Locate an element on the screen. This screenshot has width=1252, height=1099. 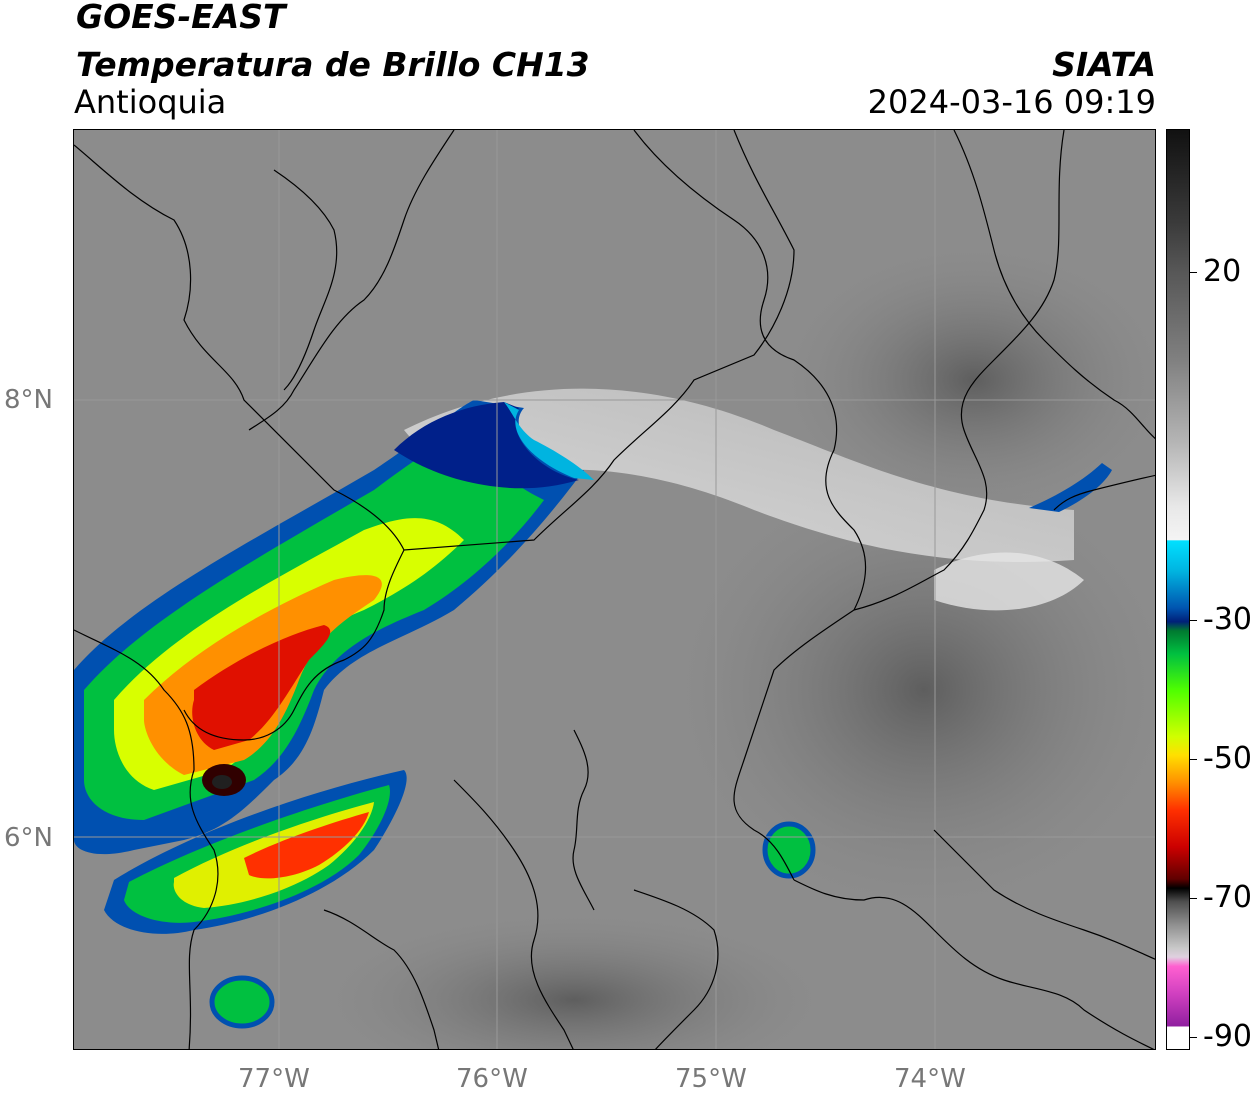
agency-label: SIATA is located at coordinates (1104, 64).